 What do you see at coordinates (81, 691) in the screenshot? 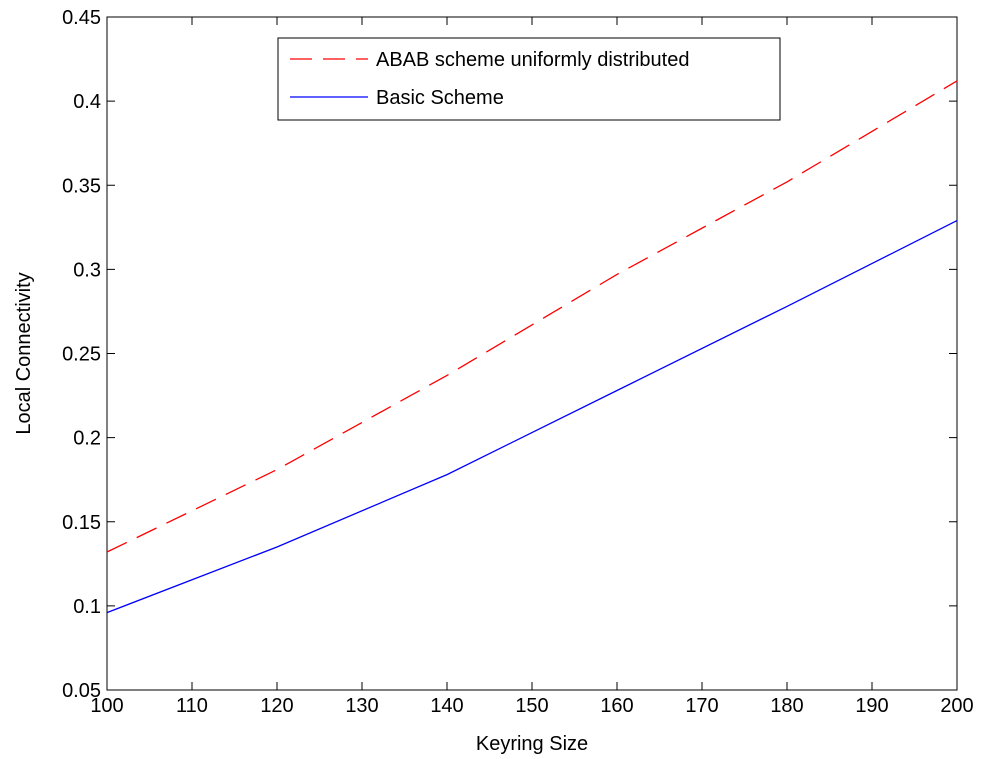
I see `y-tick-label: 0.05` at bounding box center [81, 691].